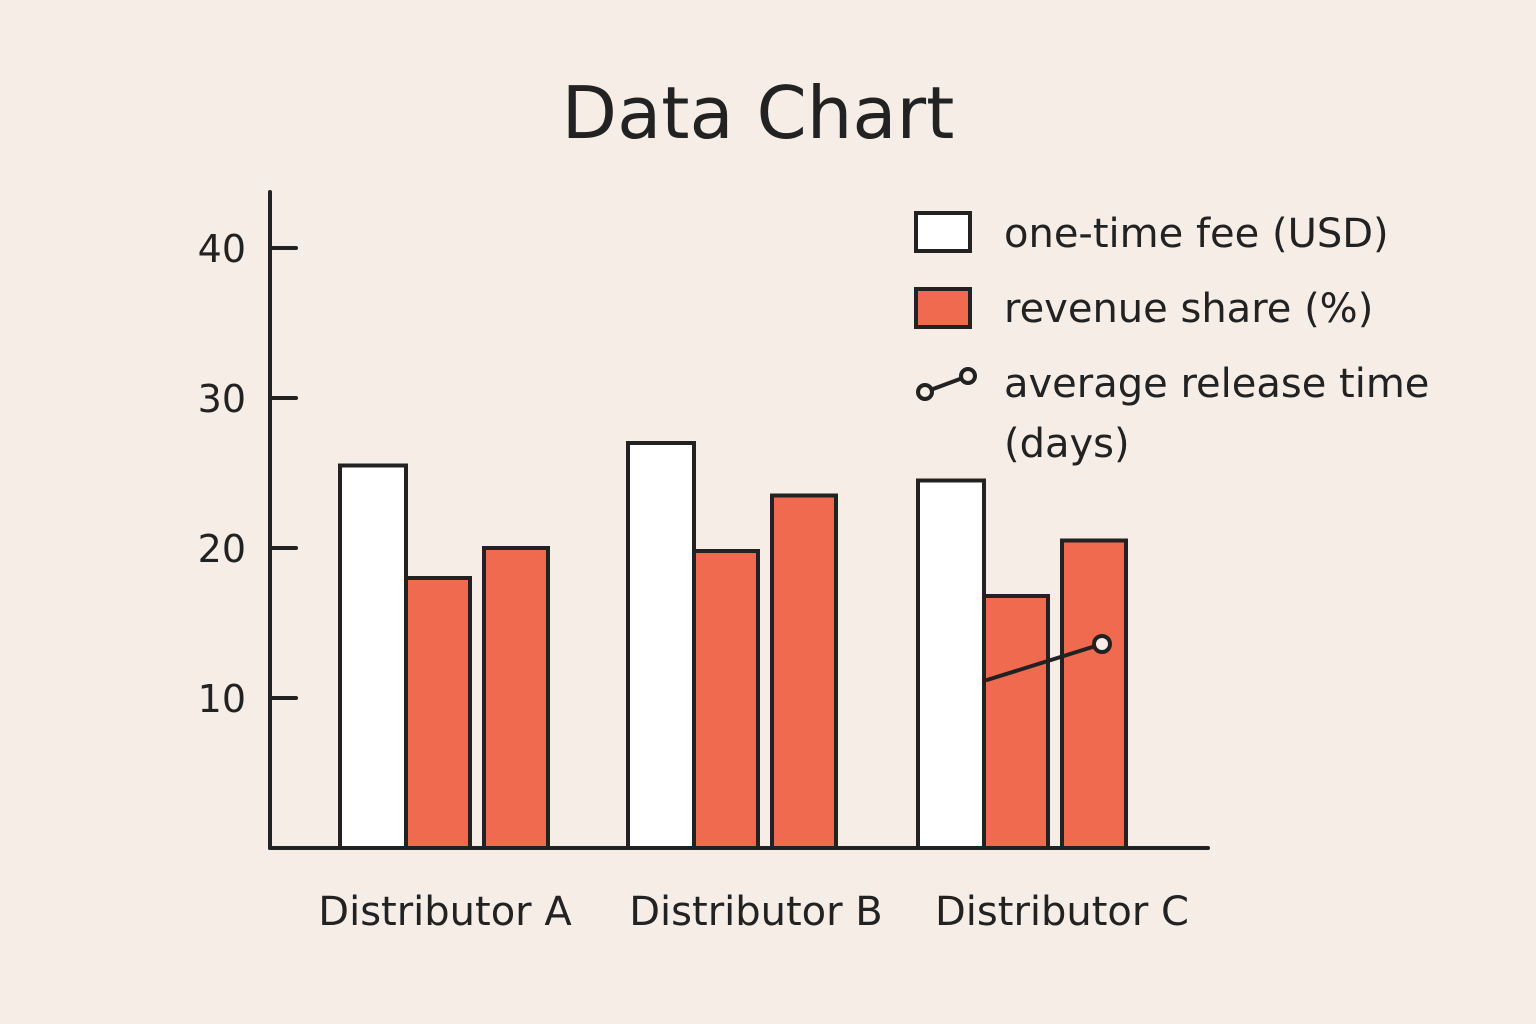  I want to click on x-tick-label-distributor-b: Distributor B, so click(756, 912).